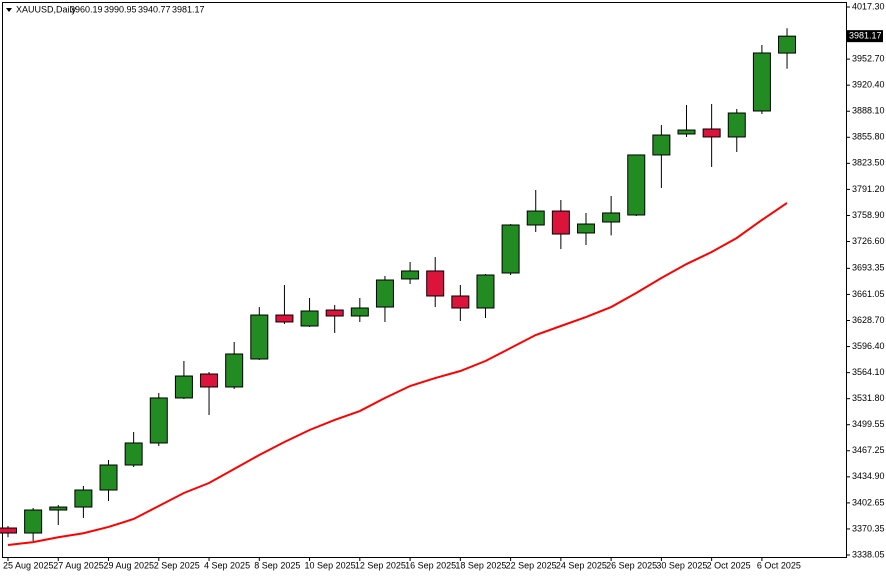 The height and width of the screenshot is (576, 886). What do you see at coordinates (46, 9) in the screenshot?
I see `chart-title: XAUUSD,Daily` at bounding box center [46, 9].